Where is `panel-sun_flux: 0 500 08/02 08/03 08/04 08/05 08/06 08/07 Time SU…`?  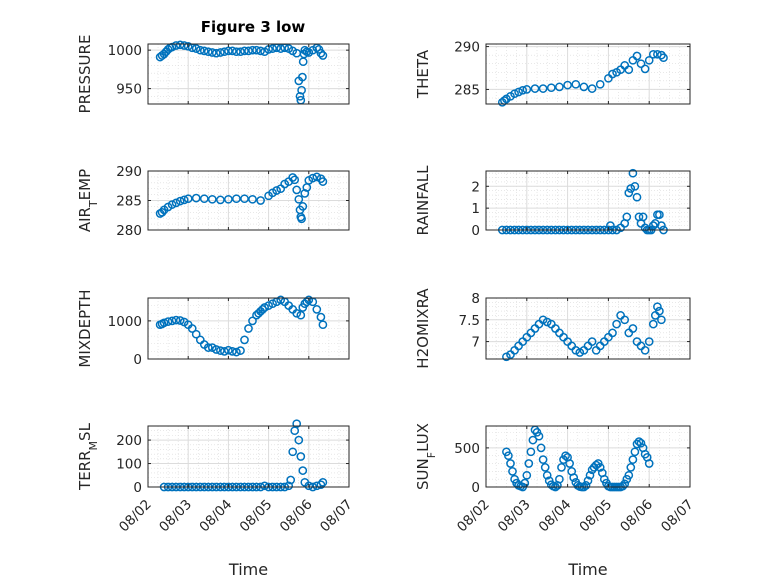
panel-sun_flux: 0 500 08/02 08/03 08/04 08/05 08/06 08/07 Time SU… is located at coordinates (555, 501).